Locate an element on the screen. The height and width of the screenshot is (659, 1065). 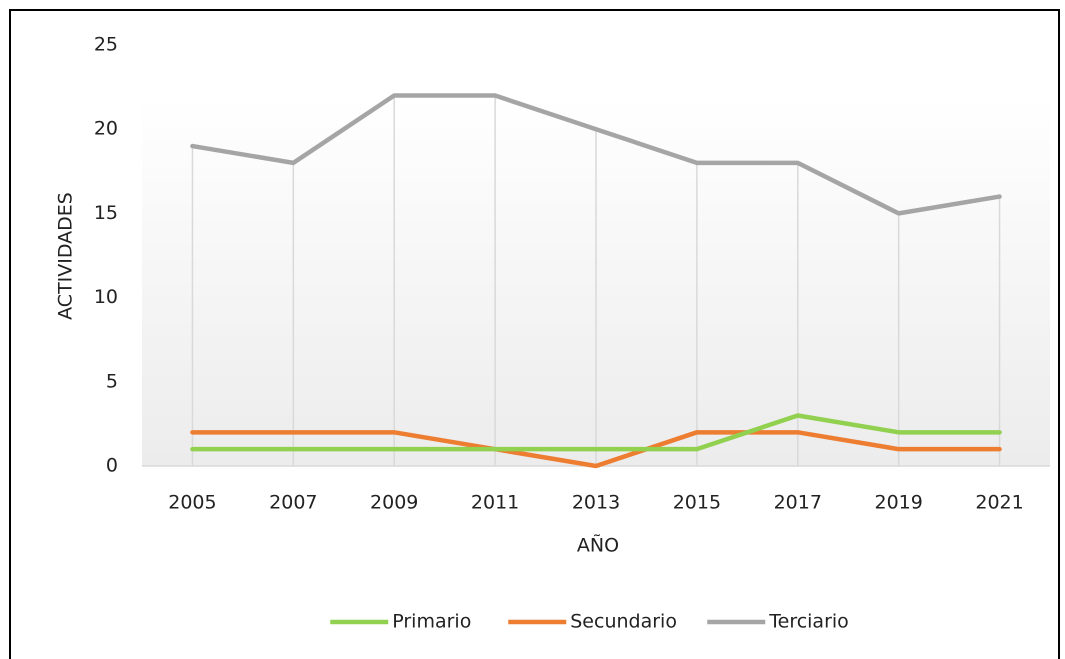
x-tick-label: 2005 is located at coordinates (192, 503).